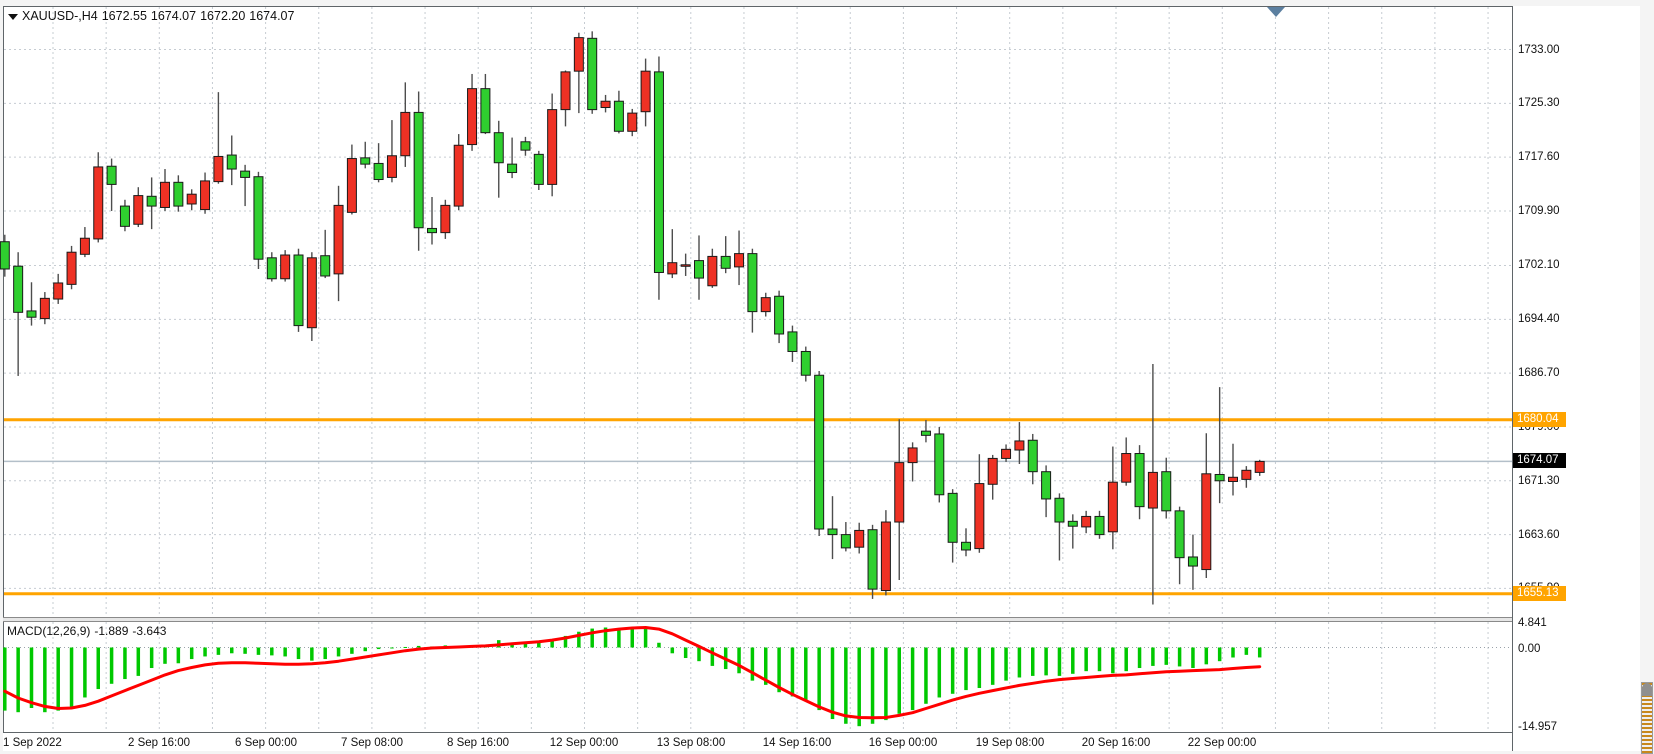 The image size is (1654, 754). What do you see at coordinates (903, 743) in the screenshot?
I see `time-axis-label: 16 Sep 00:00` at bounding box center [903, 743].